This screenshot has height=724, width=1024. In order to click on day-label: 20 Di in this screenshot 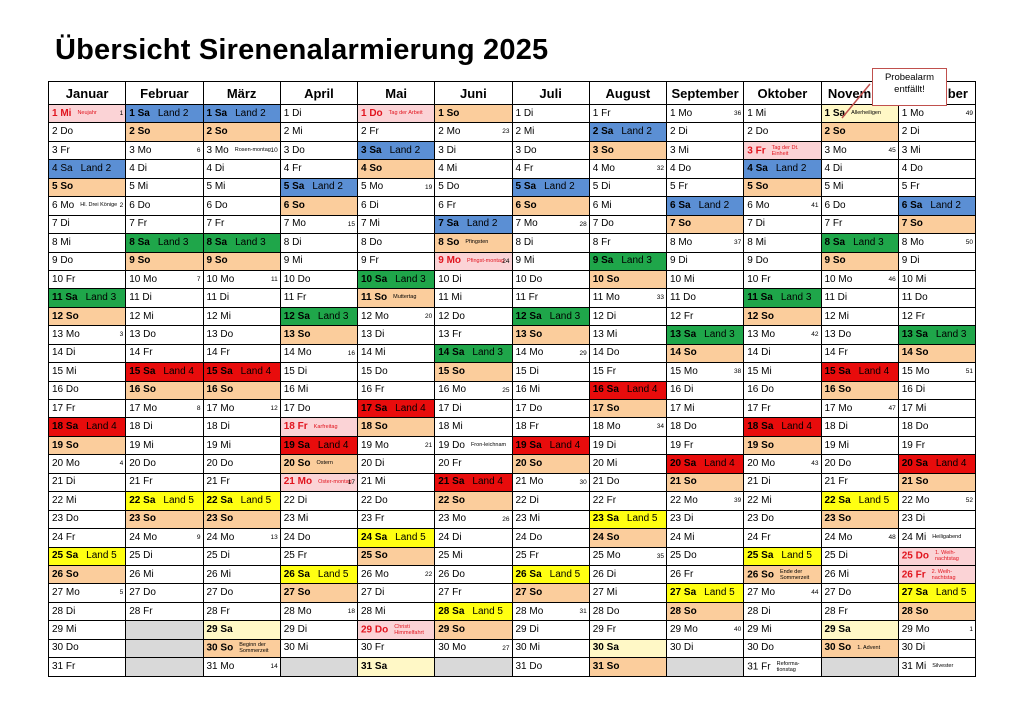, I will do `click(373, 464)`.